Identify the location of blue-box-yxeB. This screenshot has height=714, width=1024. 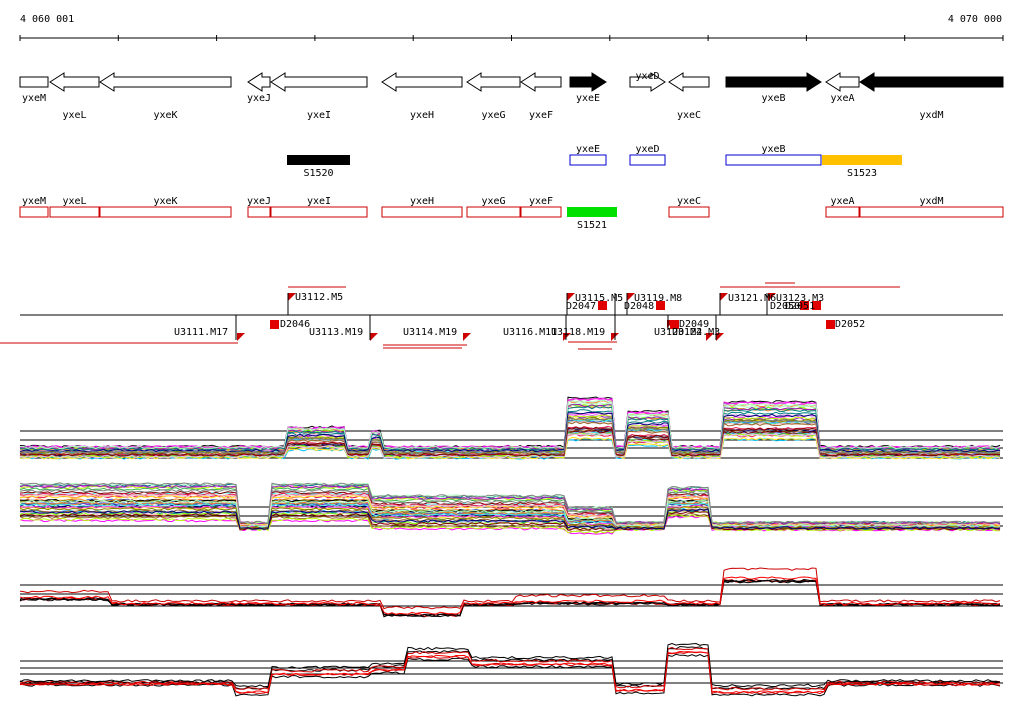
(773, 160).